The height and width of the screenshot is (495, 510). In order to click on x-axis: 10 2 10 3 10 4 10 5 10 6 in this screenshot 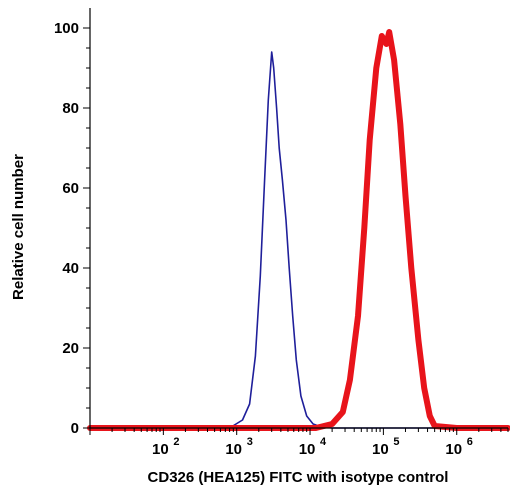, I will do `click(299, 442)`.